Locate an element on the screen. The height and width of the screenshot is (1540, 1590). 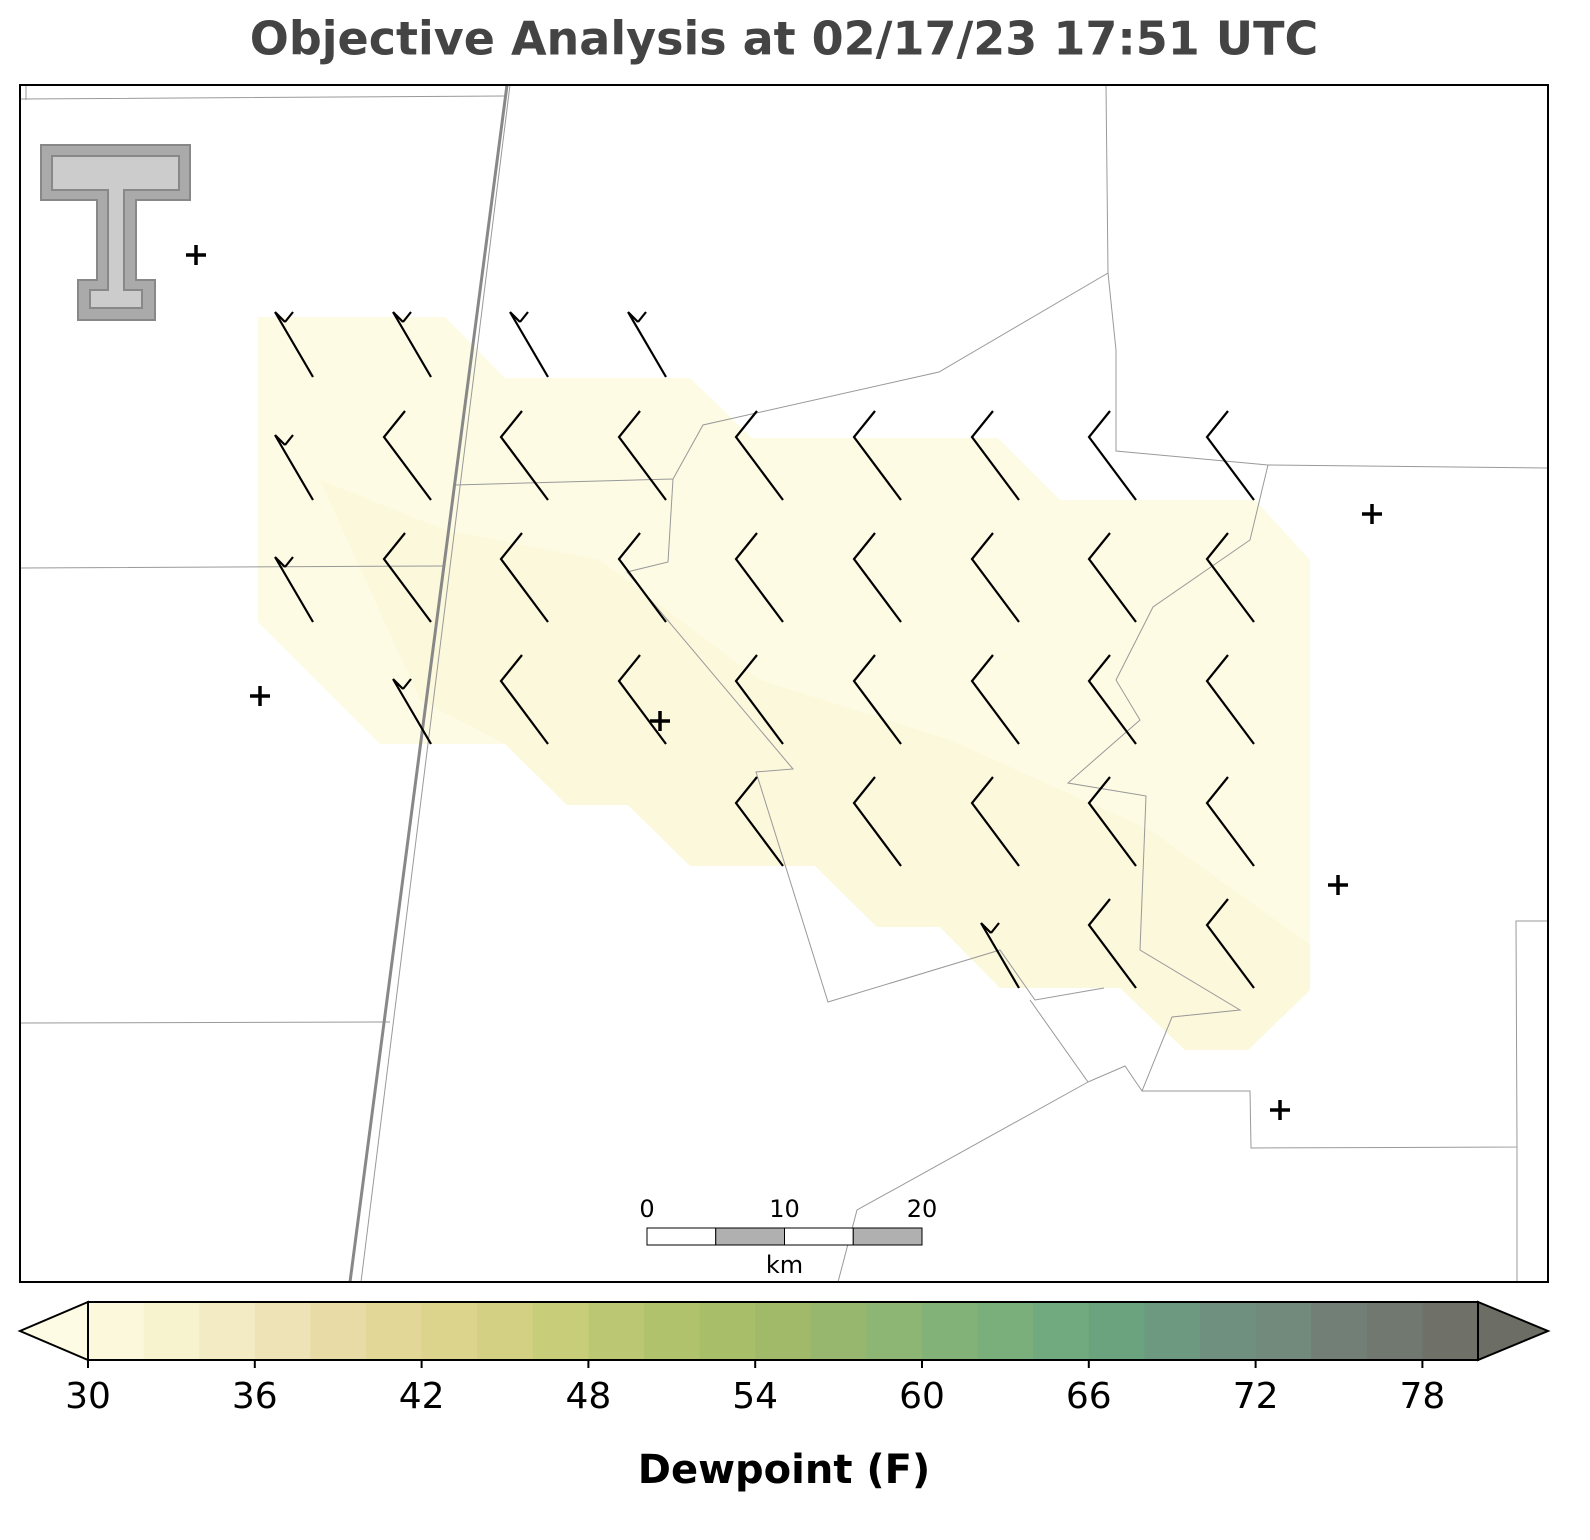
title: Objective Analysis at 02/17/23 17:51 UTC is located at coordinates (784, 39).